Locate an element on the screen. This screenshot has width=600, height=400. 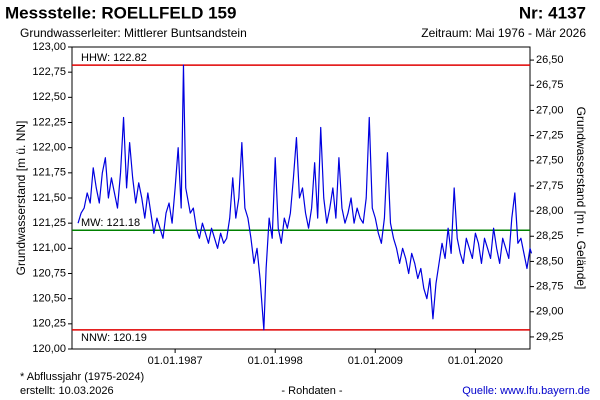
reference-label: MW: 121.18 is located at coordinates (110, 223).